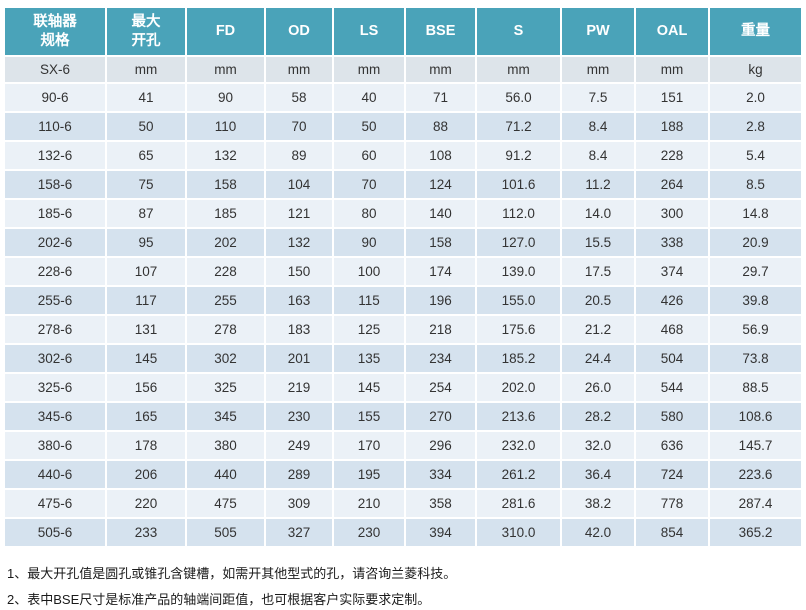 The width and height of the screenshot is (806, 610). What do you see at coordinates (440, 155) in the screenshot?
I see `table-cell: 108` at bounding box center [440, 155].